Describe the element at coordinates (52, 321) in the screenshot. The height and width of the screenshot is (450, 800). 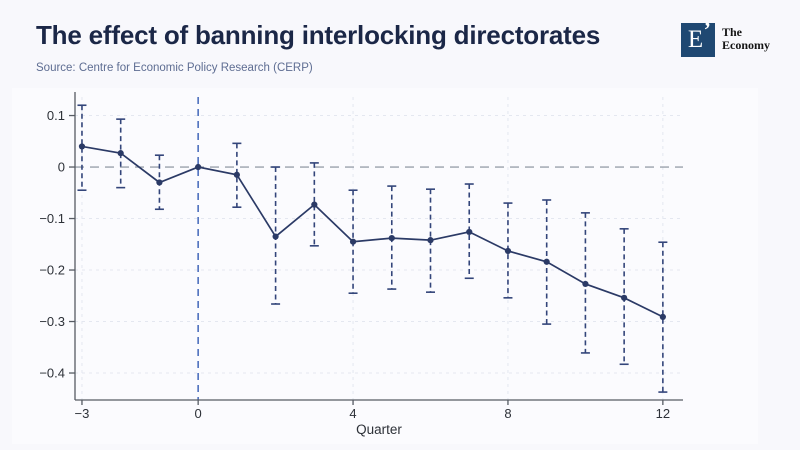
I see `y-tick-label: −0.3` at that location.